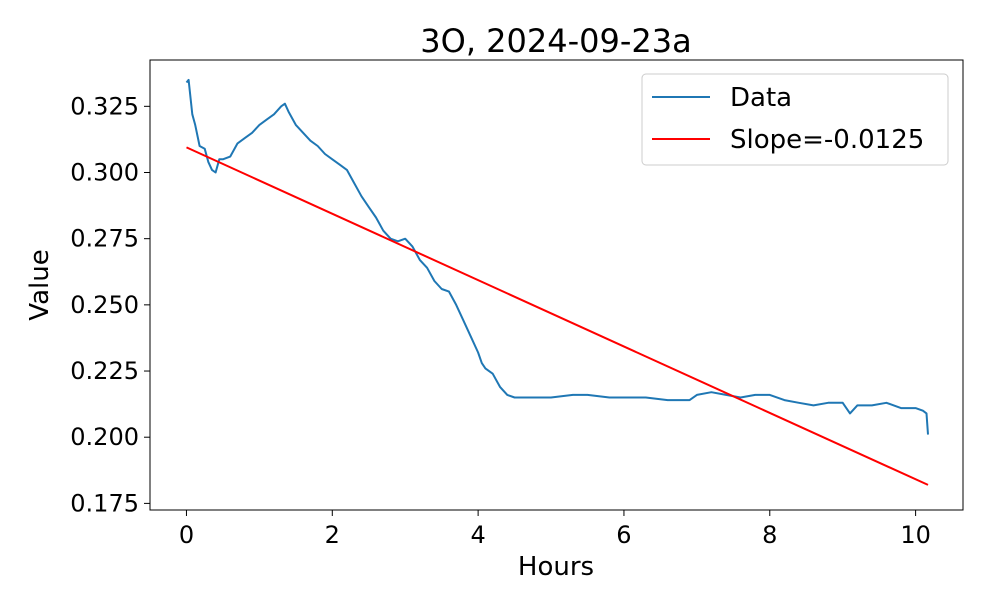 This screenshot has height=600, width=1000. Describe the element at coordinates (761, 98) in the screenshot. I see `legend-label-data: Data` at that location.